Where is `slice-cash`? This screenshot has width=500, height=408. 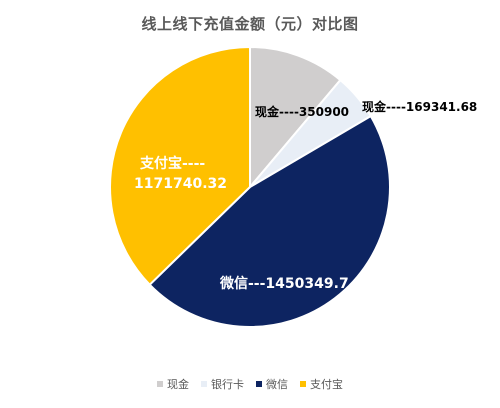 slice-cash is located at coordinates (295, 117).